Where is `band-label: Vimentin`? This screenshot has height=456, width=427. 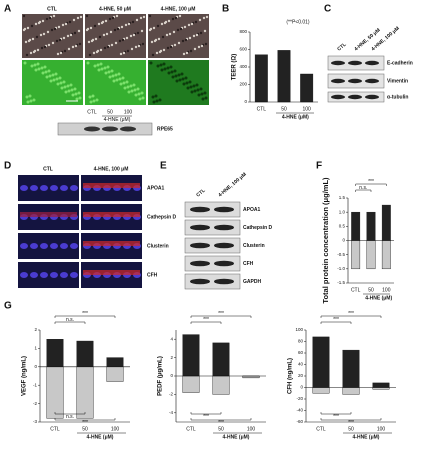
band-label: Vimentin is located at coordinates (397, 81).